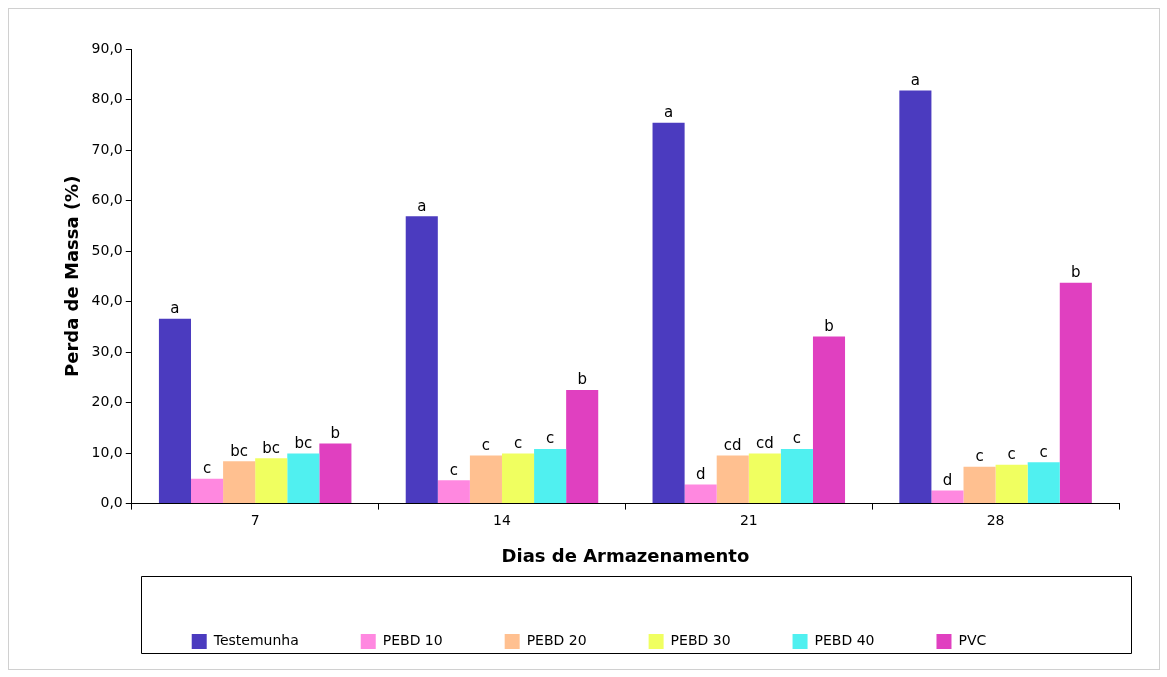  I want to click on x-tick-label: 14, so click(502, 519).